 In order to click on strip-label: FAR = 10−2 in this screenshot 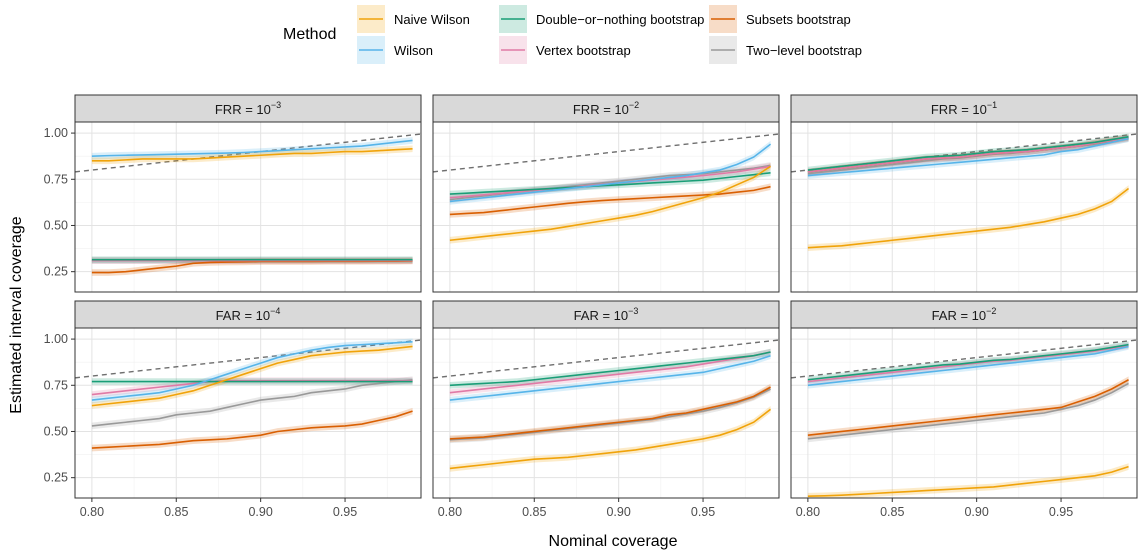, I will do `click(964, 314)`.